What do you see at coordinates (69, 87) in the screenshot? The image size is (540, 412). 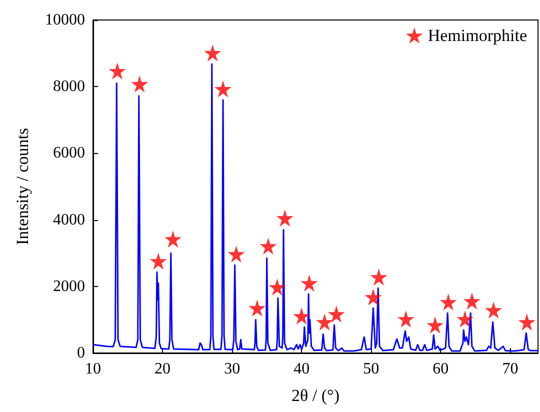 I see `y-tick-label: 8000` at bounding box center [69, 87].